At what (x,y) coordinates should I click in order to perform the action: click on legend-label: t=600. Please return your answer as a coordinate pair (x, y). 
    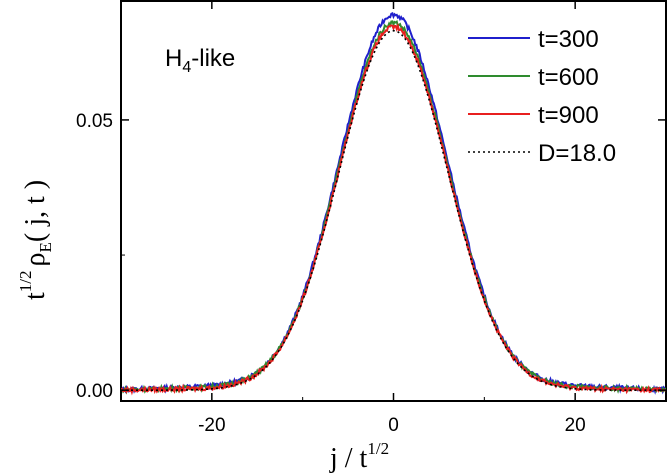
    Looking at the image, I should click on (568, 77).